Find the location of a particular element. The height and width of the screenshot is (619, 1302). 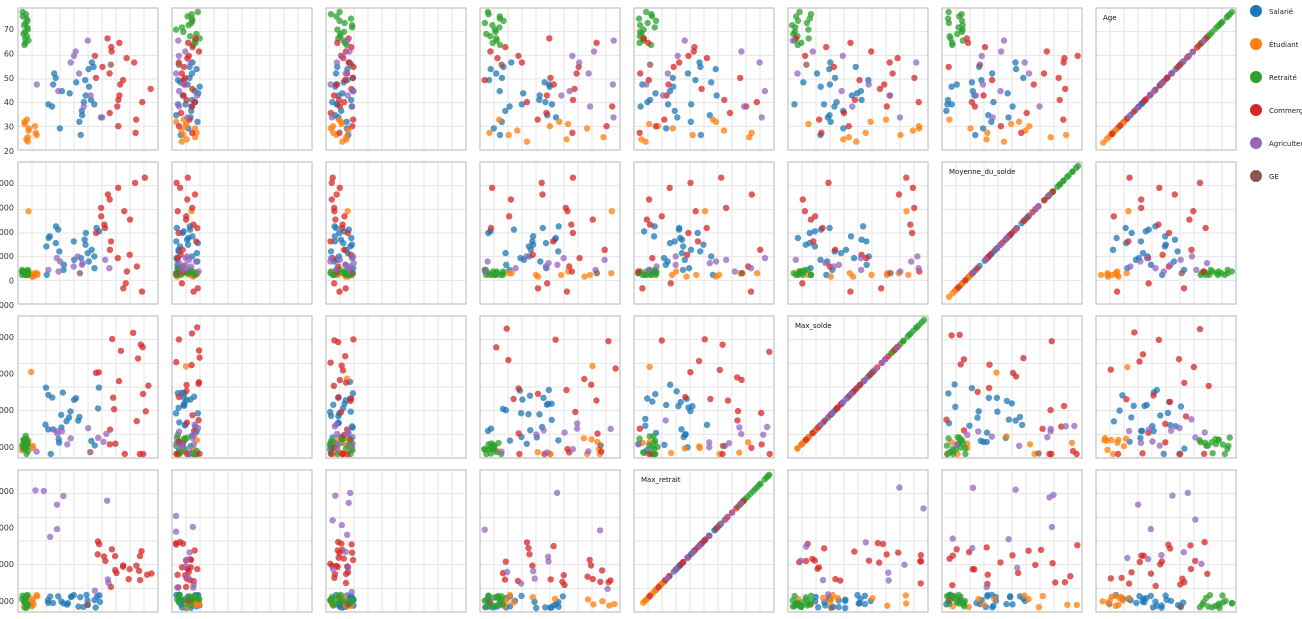

cell-r3-c4: Max_retrait is located at coordinates (704, 541).